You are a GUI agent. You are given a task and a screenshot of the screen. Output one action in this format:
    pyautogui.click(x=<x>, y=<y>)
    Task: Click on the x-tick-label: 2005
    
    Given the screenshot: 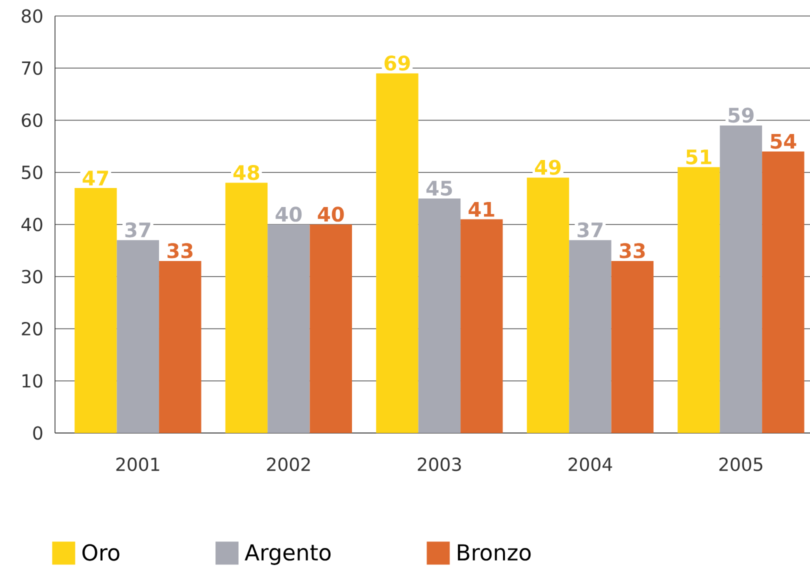 What is the action you would take?
    pyautogui.click(x=740, y=465)
    